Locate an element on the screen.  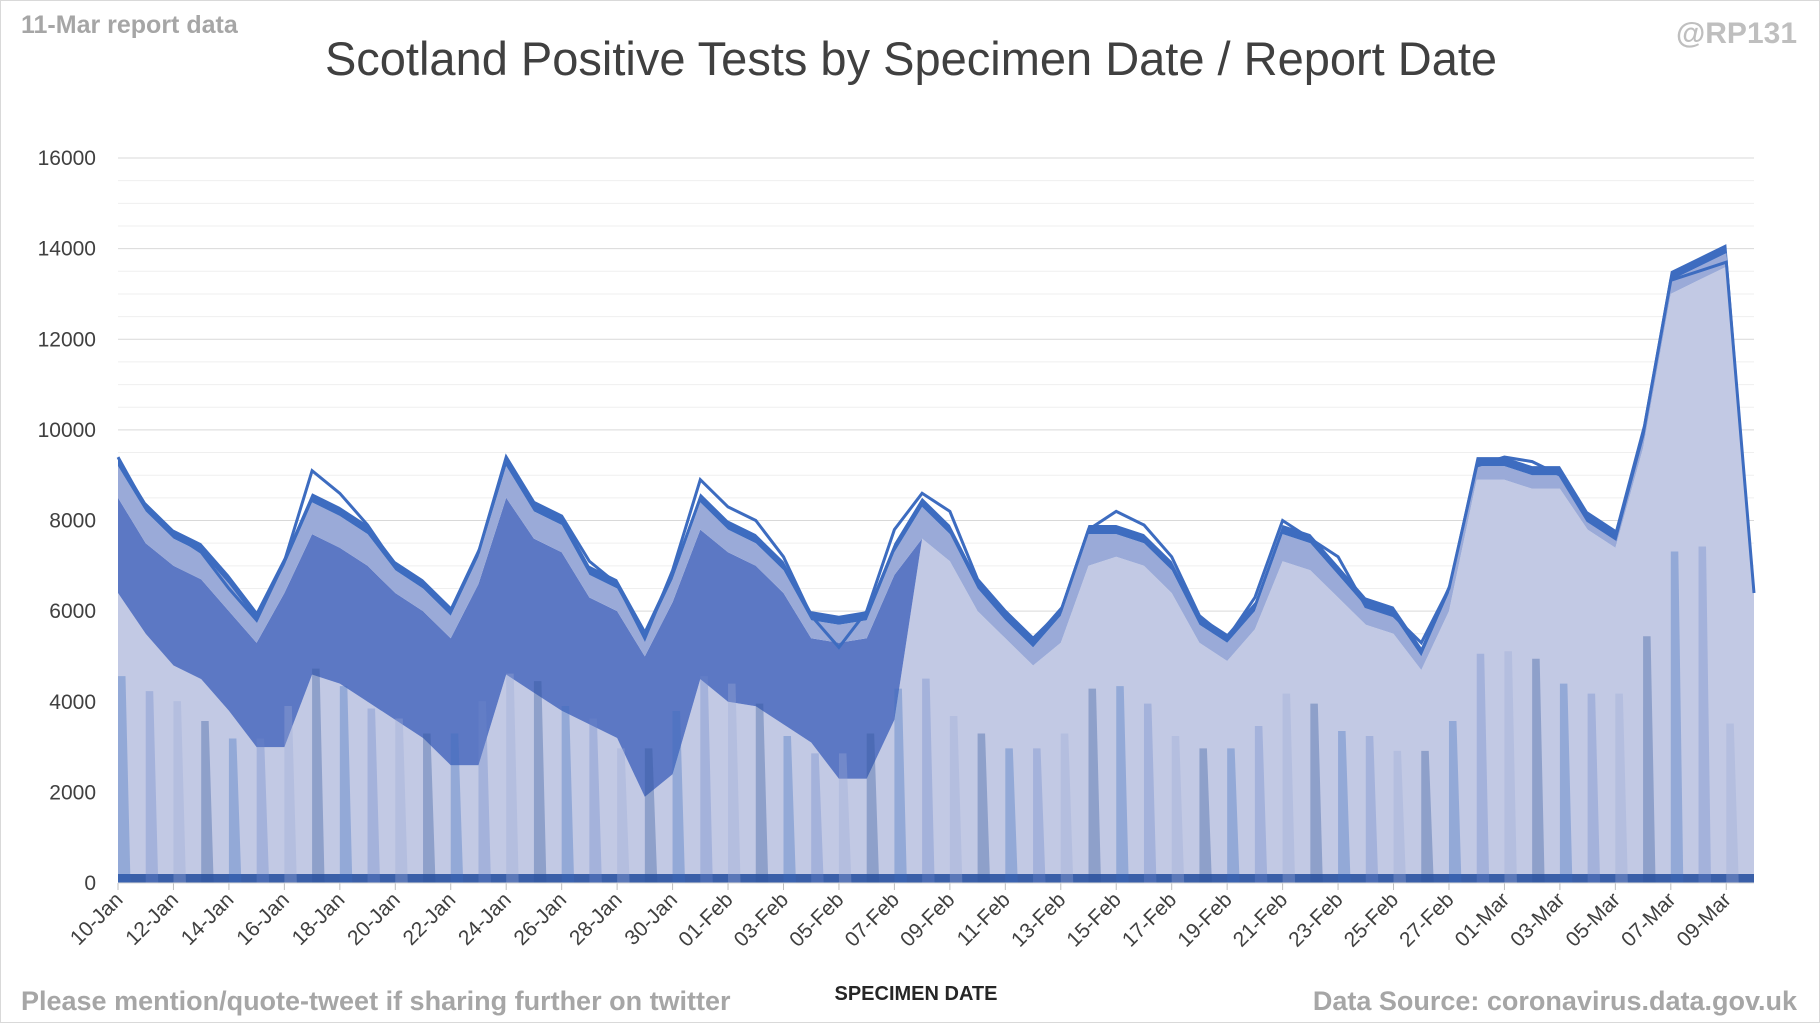
x-axis-label: SPECIMEN DATE is located at coordinates (916, 994).